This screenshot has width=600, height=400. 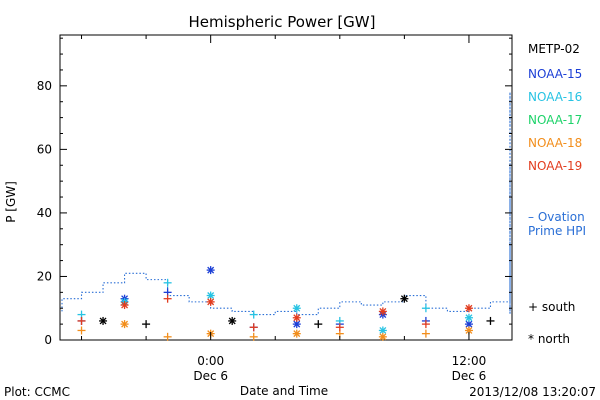 What do you see at coordinates (210, 361) in the screenshot?
I see `x-tick-time-label: 0:00` at bounding box center [210, 361].